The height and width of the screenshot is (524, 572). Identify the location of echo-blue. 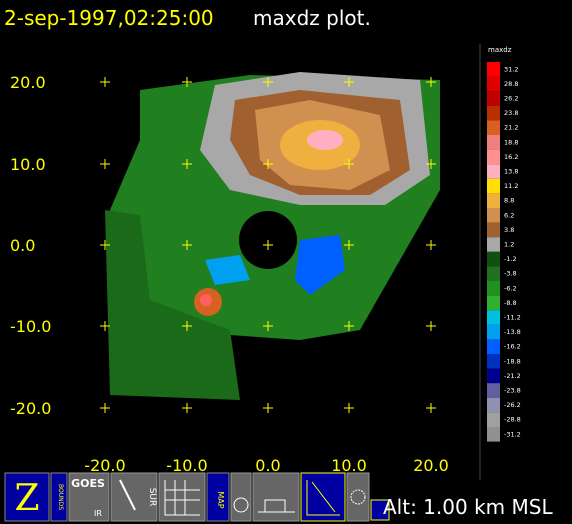
(320, 265).